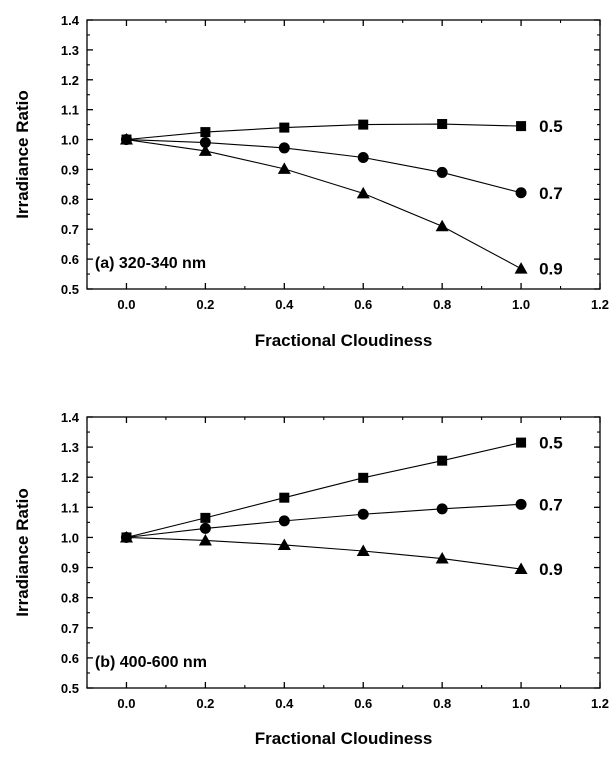 Image resolution: width=616 pixels, height=757 pixels. I want to click on panel-label: (b) 400-600 nm, so click(151, 662).